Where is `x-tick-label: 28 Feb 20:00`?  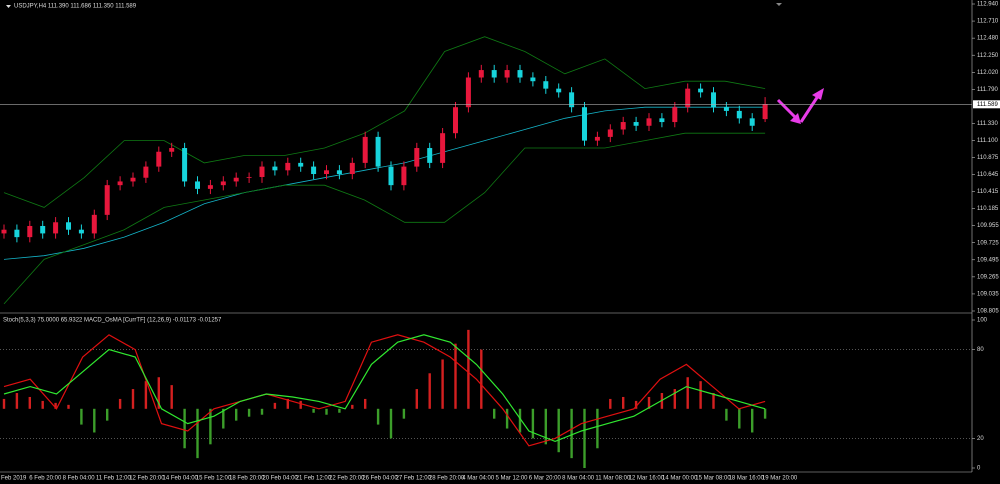
x-tick-label: 28 Feb 20:00 is located at coordinates (447, 479).